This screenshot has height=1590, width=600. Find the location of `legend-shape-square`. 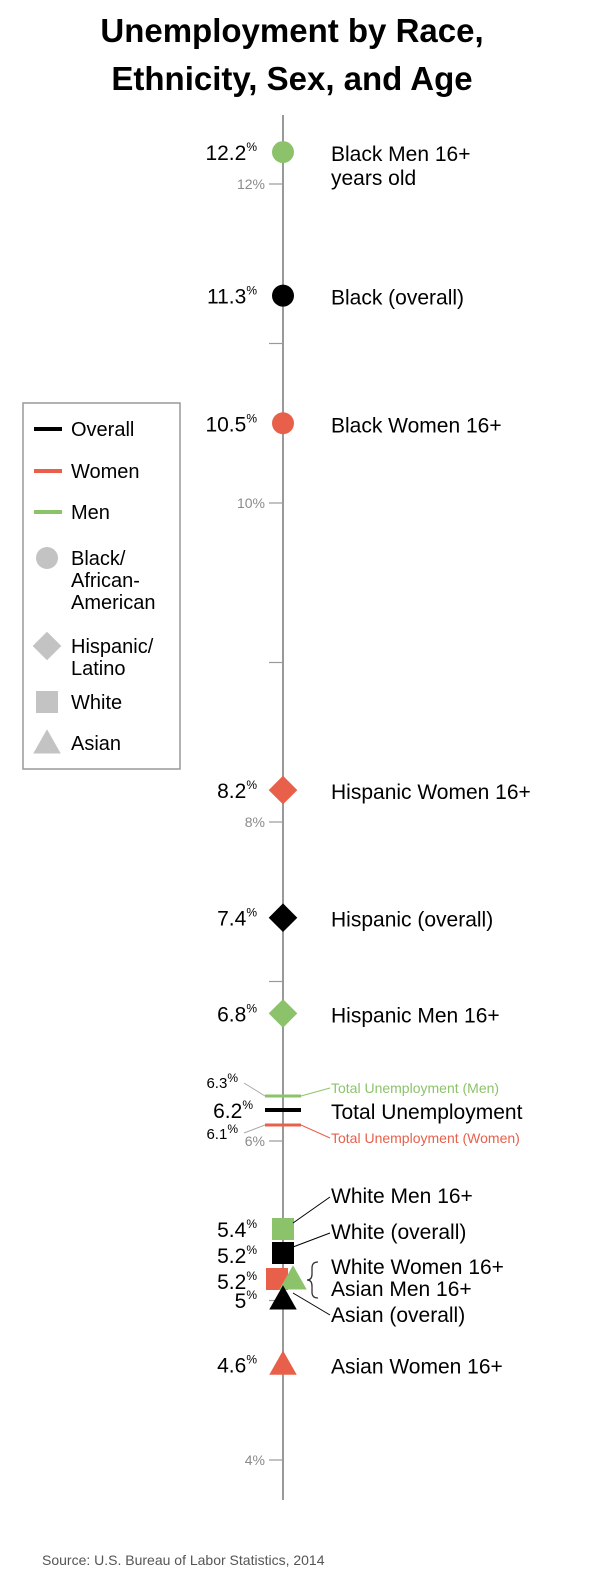

legend-shape-square is located at coordinates (47, 702).